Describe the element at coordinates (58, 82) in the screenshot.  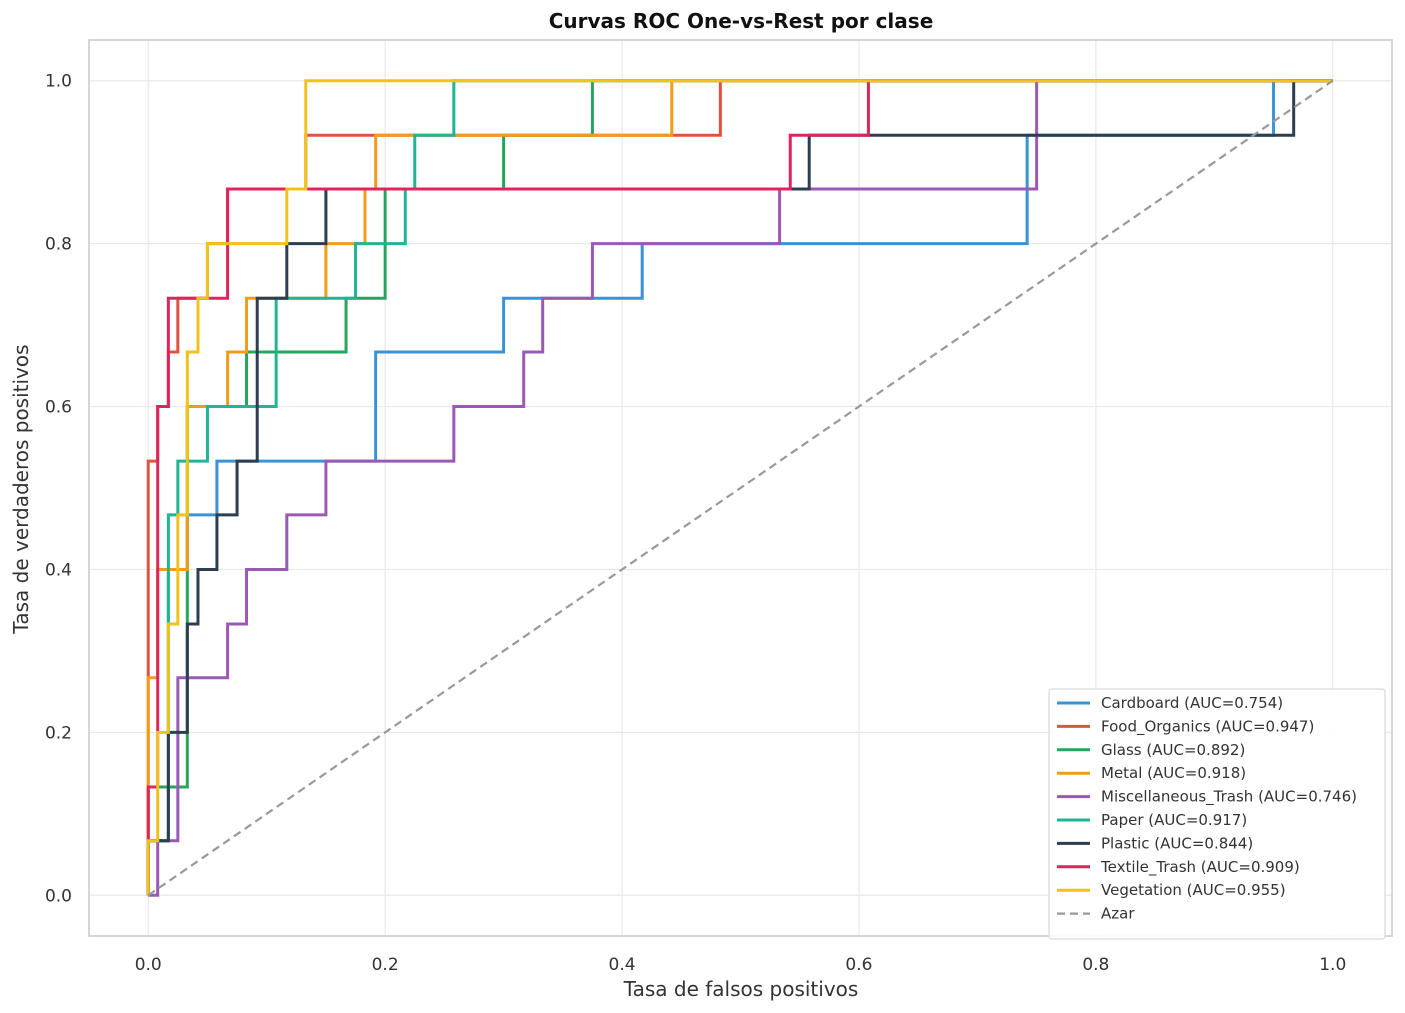
I see `y-tick-label: 1.0` at that location.